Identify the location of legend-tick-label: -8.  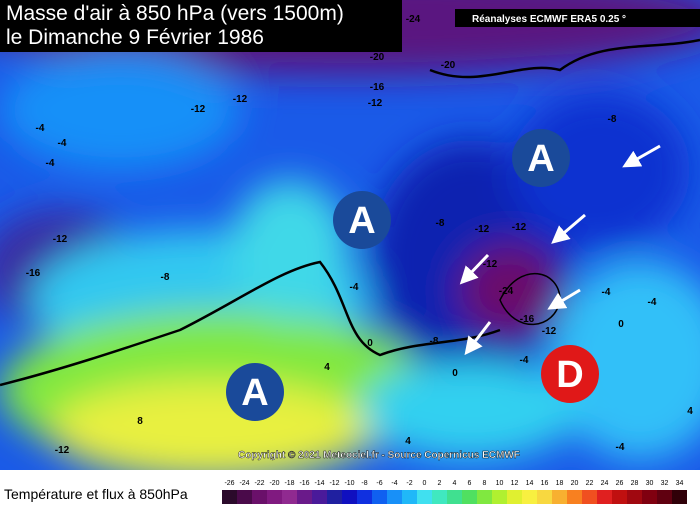
(364, 483).